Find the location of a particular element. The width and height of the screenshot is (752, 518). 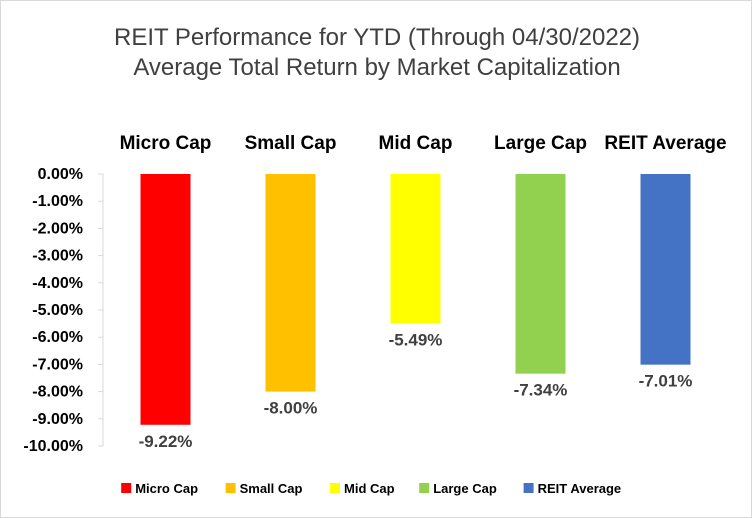

category-label: REIT Average is located at coordinates (665, 143).